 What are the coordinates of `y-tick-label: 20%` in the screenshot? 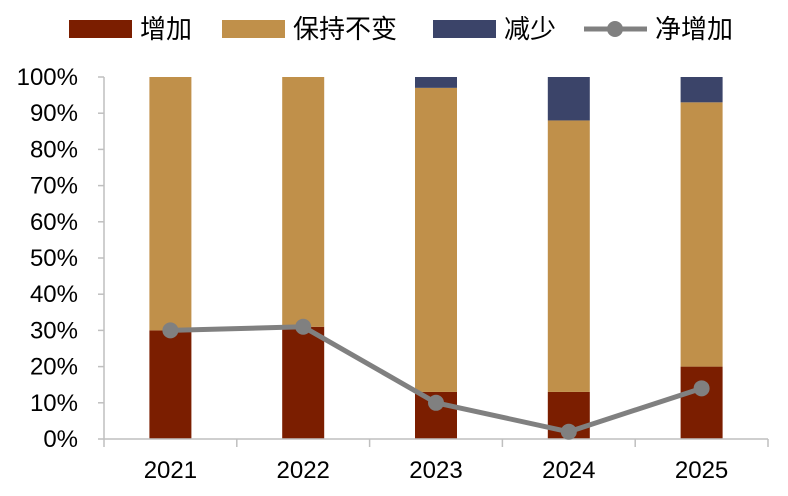 It's located at (54, 367).